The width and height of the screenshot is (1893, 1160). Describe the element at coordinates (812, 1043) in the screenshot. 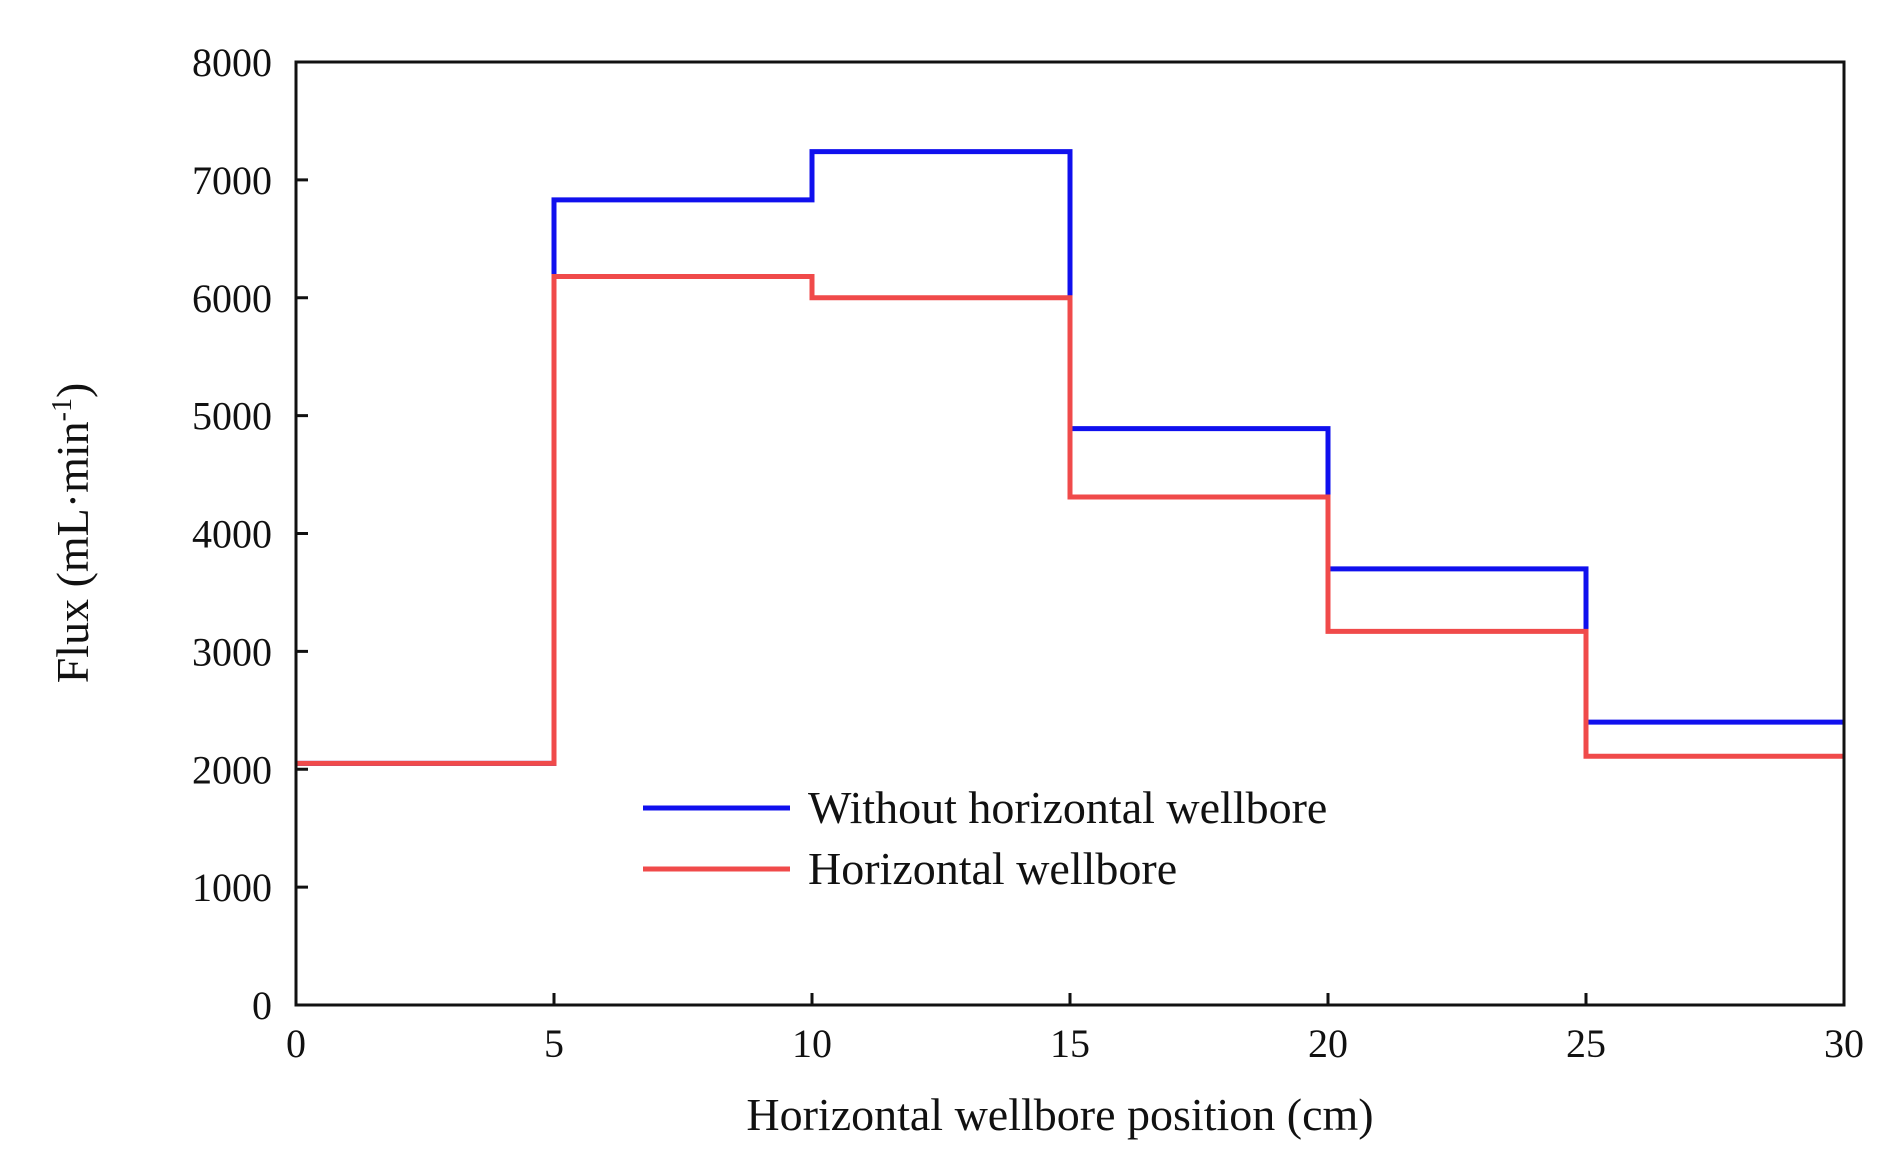

I see `x-tick-label: 10` at that location.